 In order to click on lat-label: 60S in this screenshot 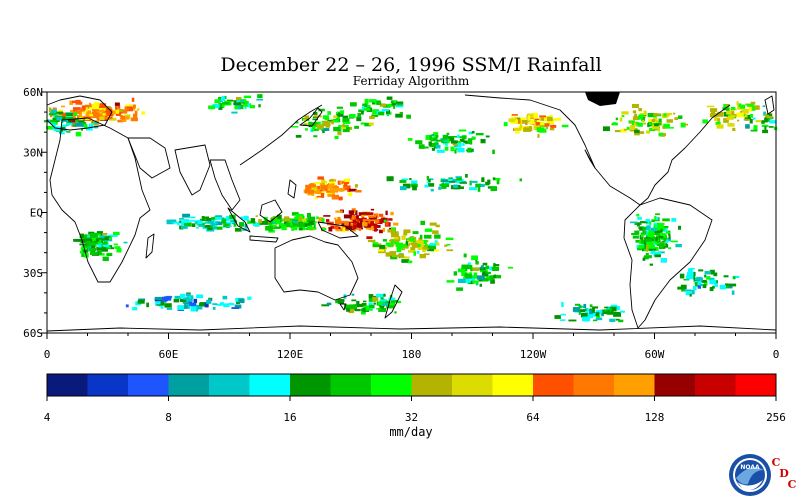, I will do `click(33, 333)`.